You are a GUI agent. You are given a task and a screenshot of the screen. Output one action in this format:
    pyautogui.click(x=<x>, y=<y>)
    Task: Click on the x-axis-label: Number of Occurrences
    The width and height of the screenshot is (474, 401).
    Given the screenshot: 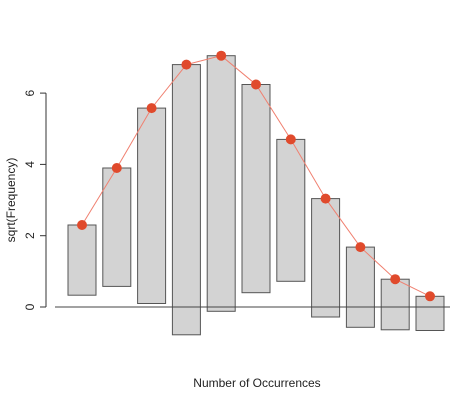 What is the action you would take?
    pyautogui.click(x=256, y=383)
    